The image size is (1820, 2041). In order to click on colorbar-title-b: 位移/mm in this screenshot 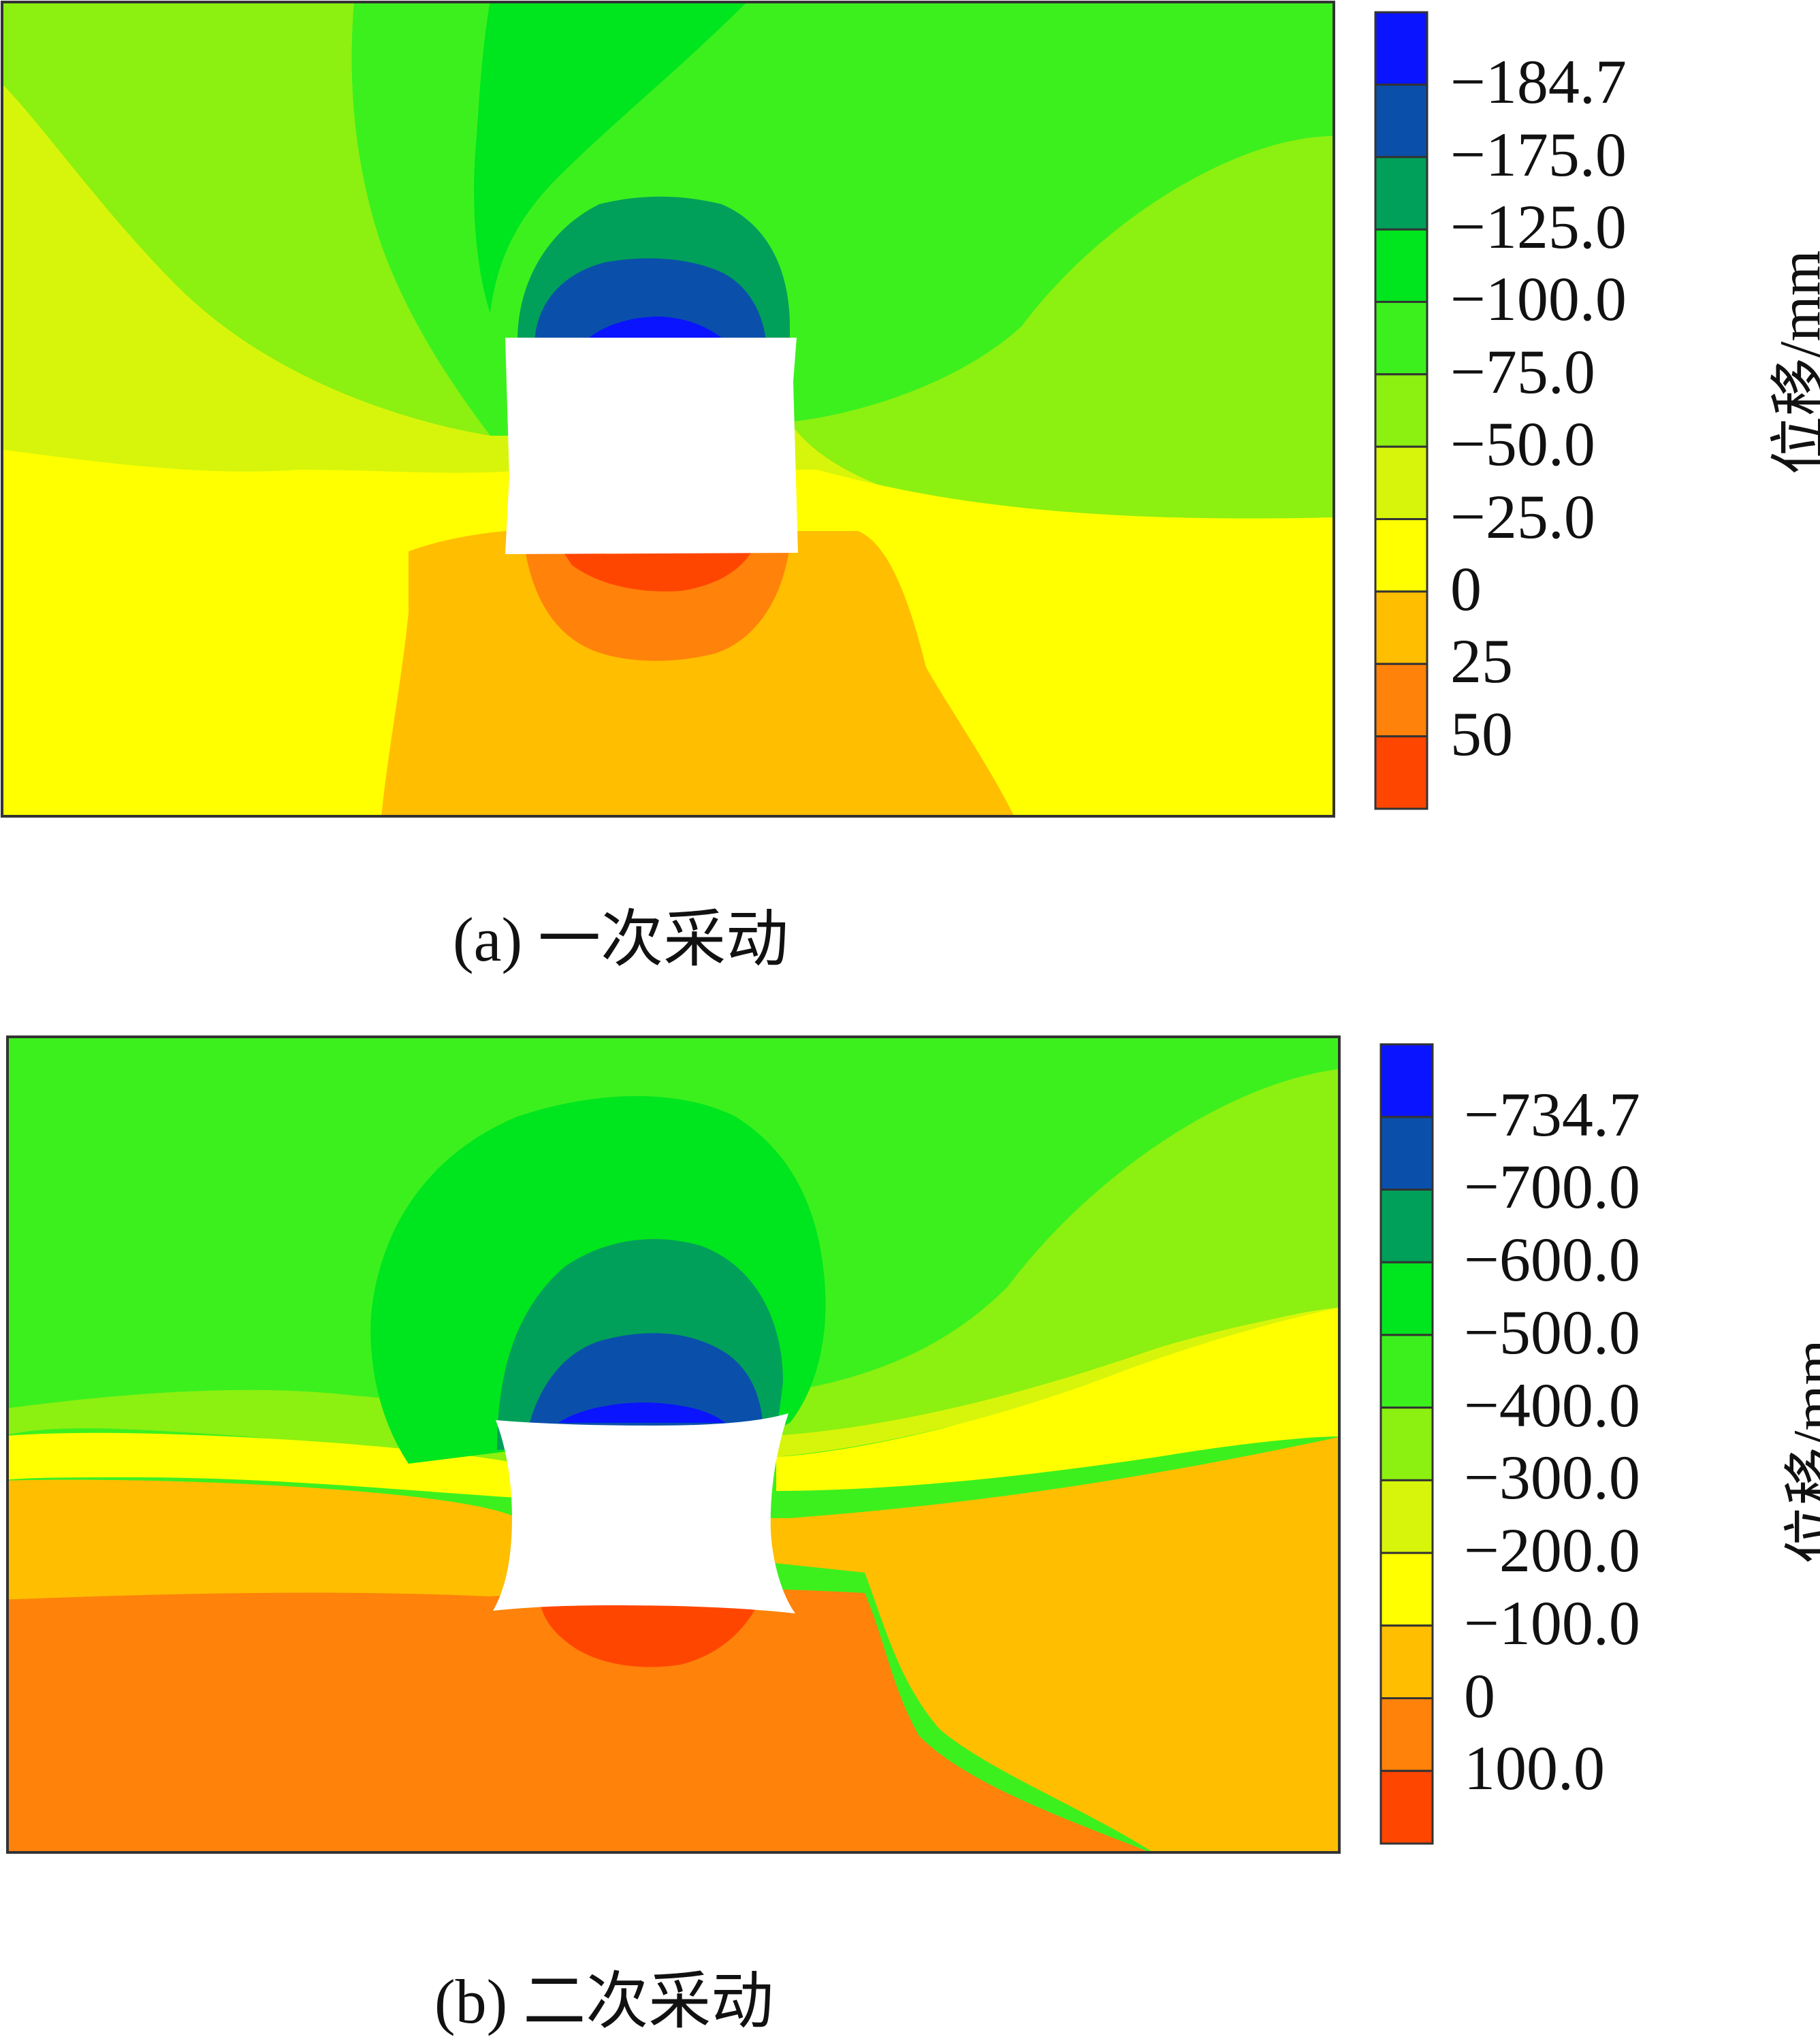, I will do `click(1800, 1451)`.